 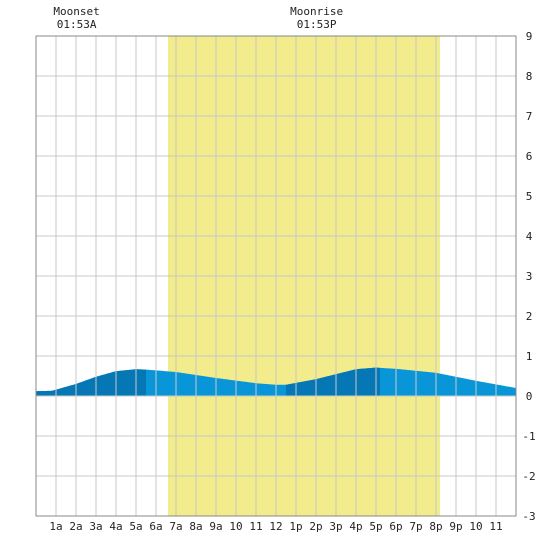 I want to click on x-tick-label: 8p, so click(x=435, y=526).